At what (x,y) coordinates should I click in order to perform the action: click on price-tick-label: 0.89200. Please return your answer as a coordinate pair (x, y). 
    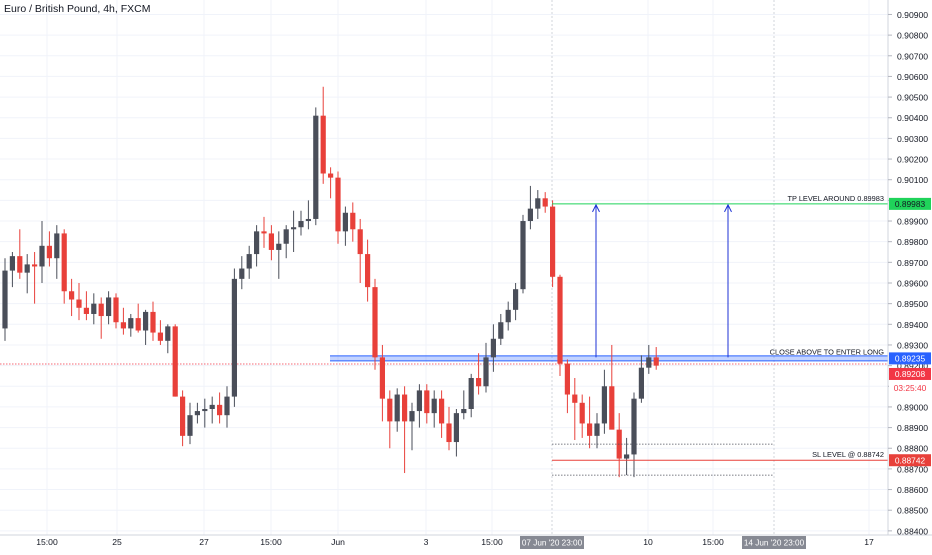
    Looking at the image, I should click on (912, 366).